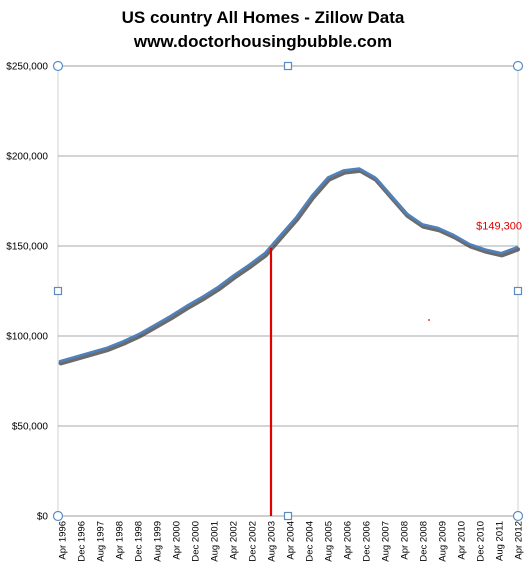 The height and width of the screenshot is (573, 526). Describe the element at coordinates (30, 427) in the screenshot. I see `y-tick-label: $50,000` at that location.